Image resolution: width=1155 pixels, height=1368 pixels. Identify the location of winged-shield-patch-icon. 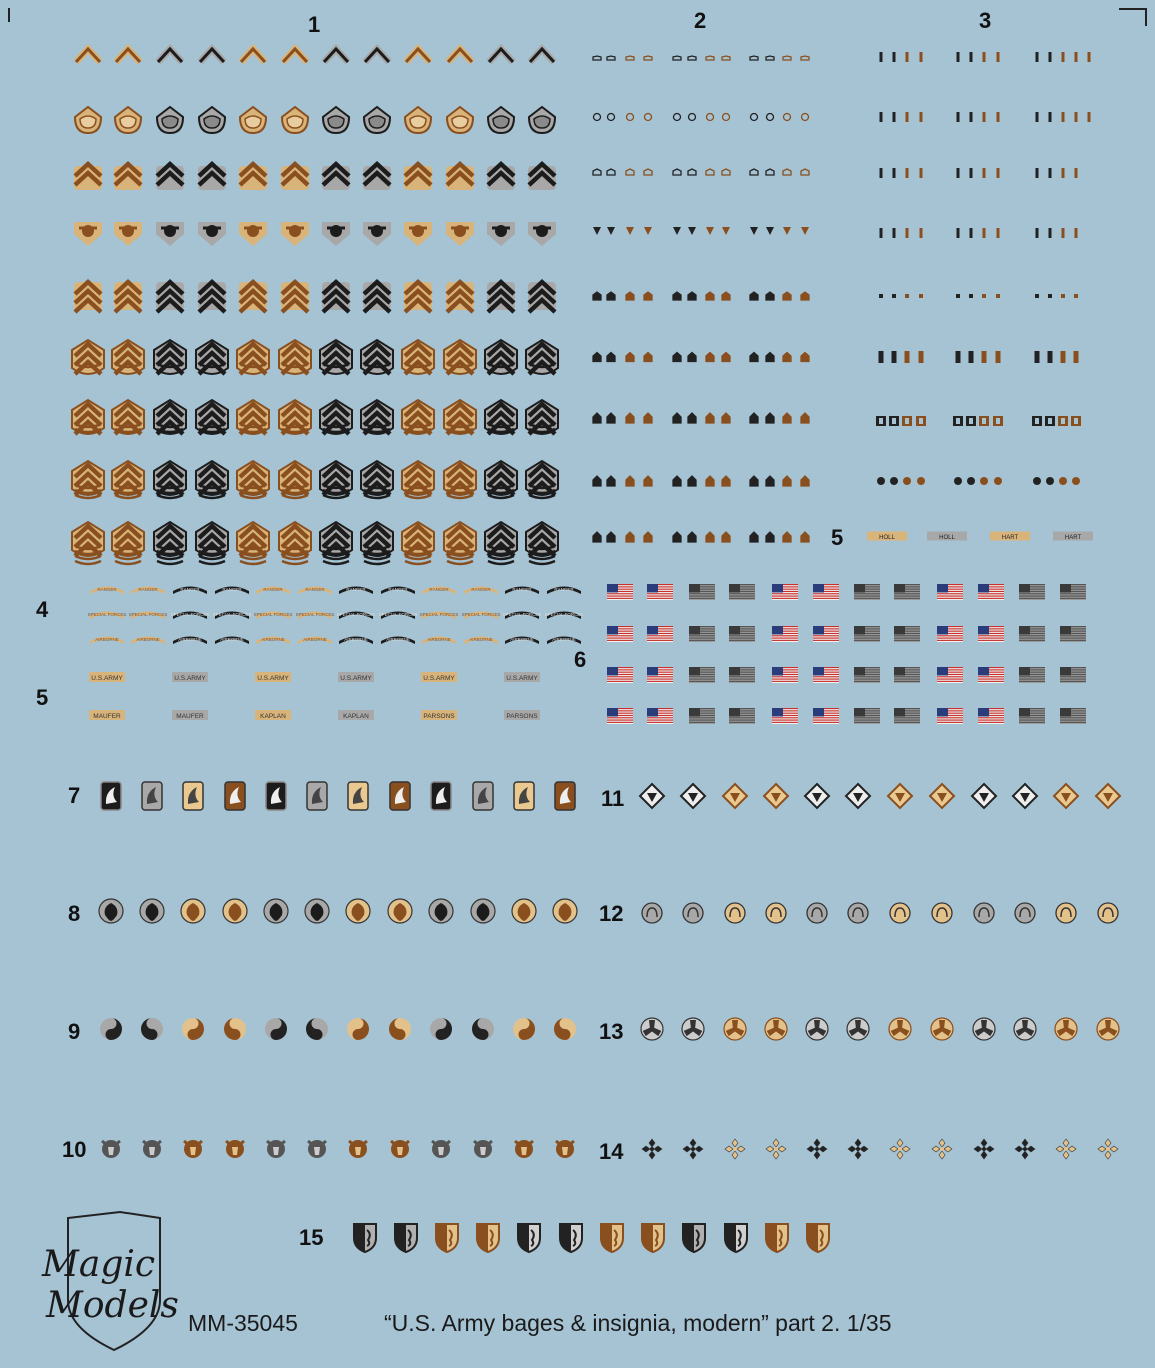
(111, 796).